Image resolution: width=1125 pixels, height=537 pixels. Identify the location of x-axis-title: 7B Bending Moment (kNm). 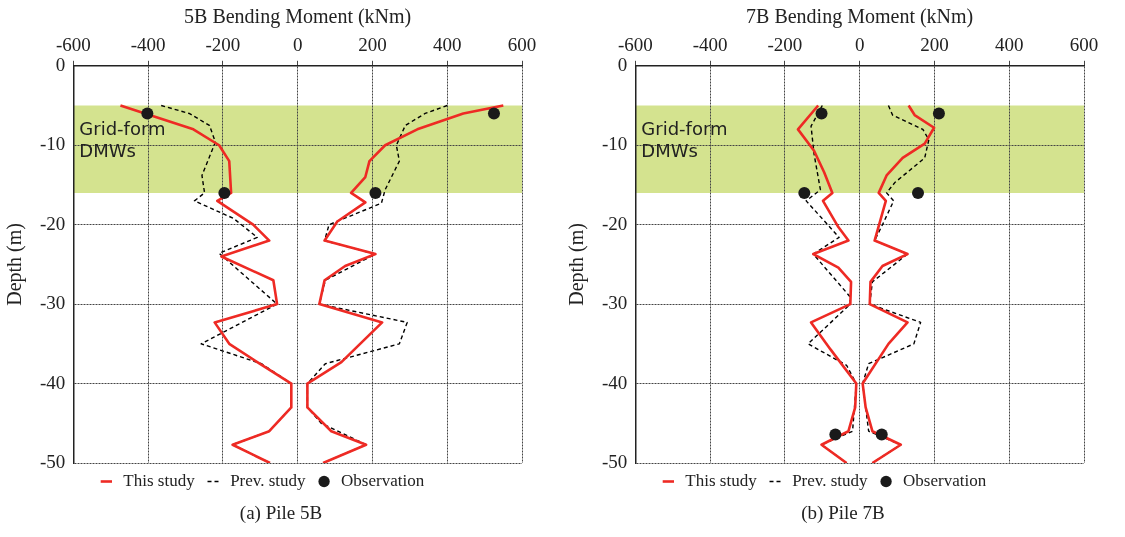
(860, 17).